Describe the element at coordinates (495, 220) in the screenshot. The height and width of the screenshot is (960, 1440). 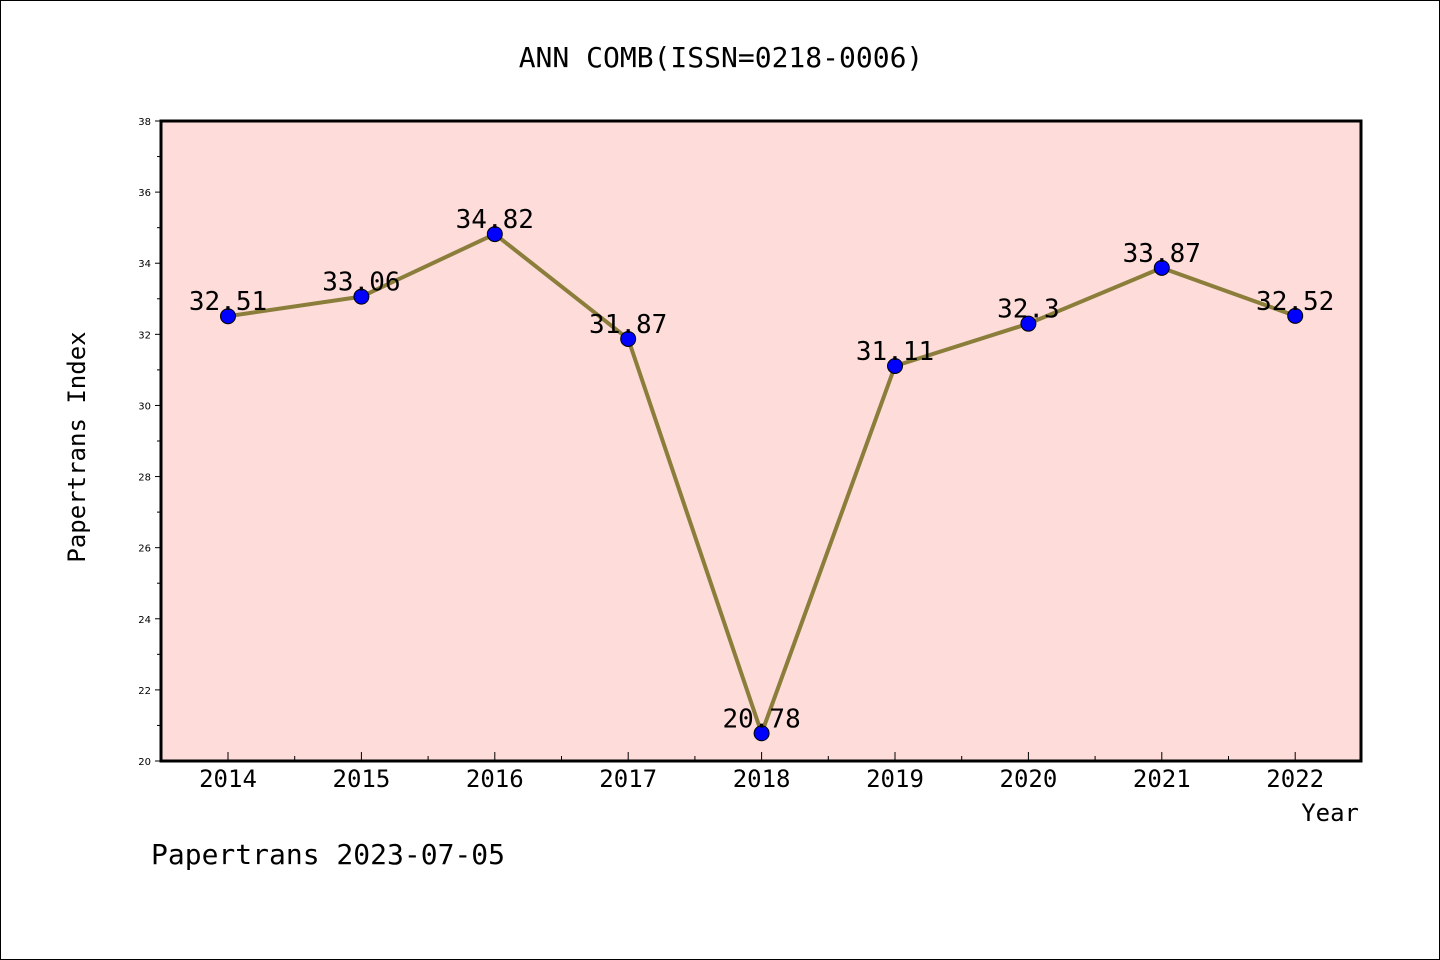
I see `data-label: 34.82` at that location.